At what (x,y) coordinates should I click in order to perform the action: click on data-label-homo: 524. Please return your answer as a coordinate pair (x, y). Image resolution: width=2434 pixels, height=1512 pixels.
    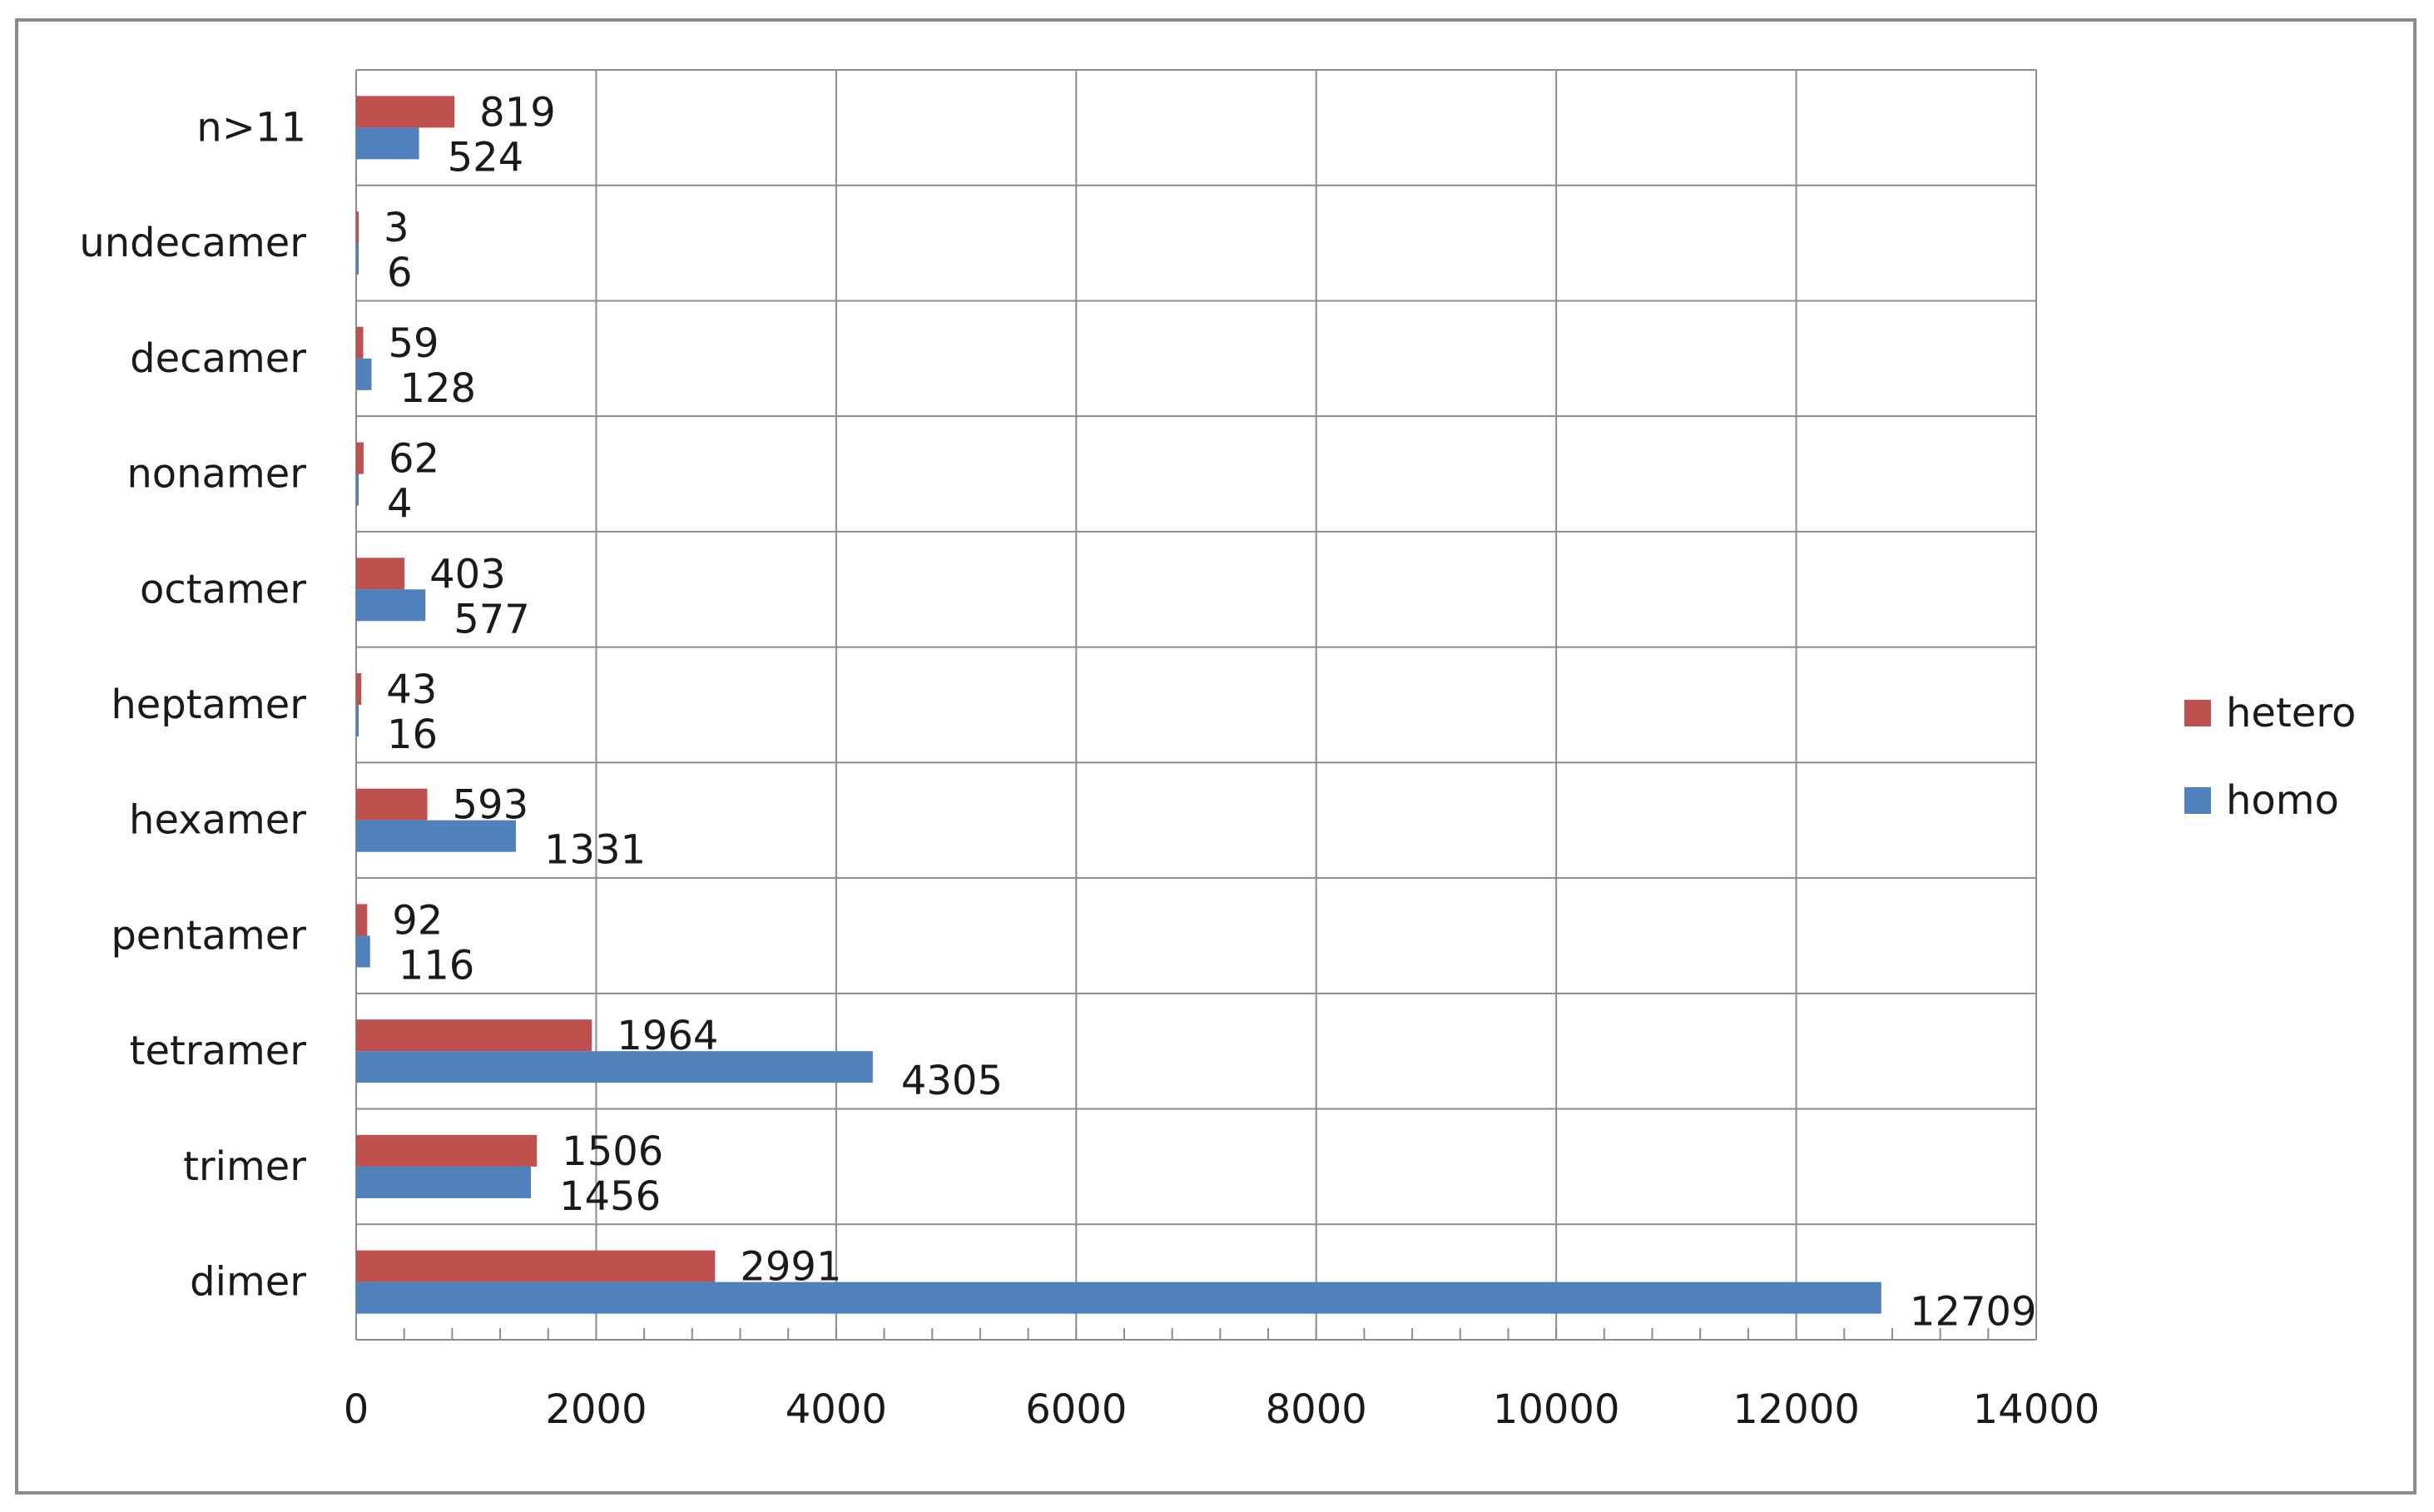
    Looking at the image, I should click on (486, 157).